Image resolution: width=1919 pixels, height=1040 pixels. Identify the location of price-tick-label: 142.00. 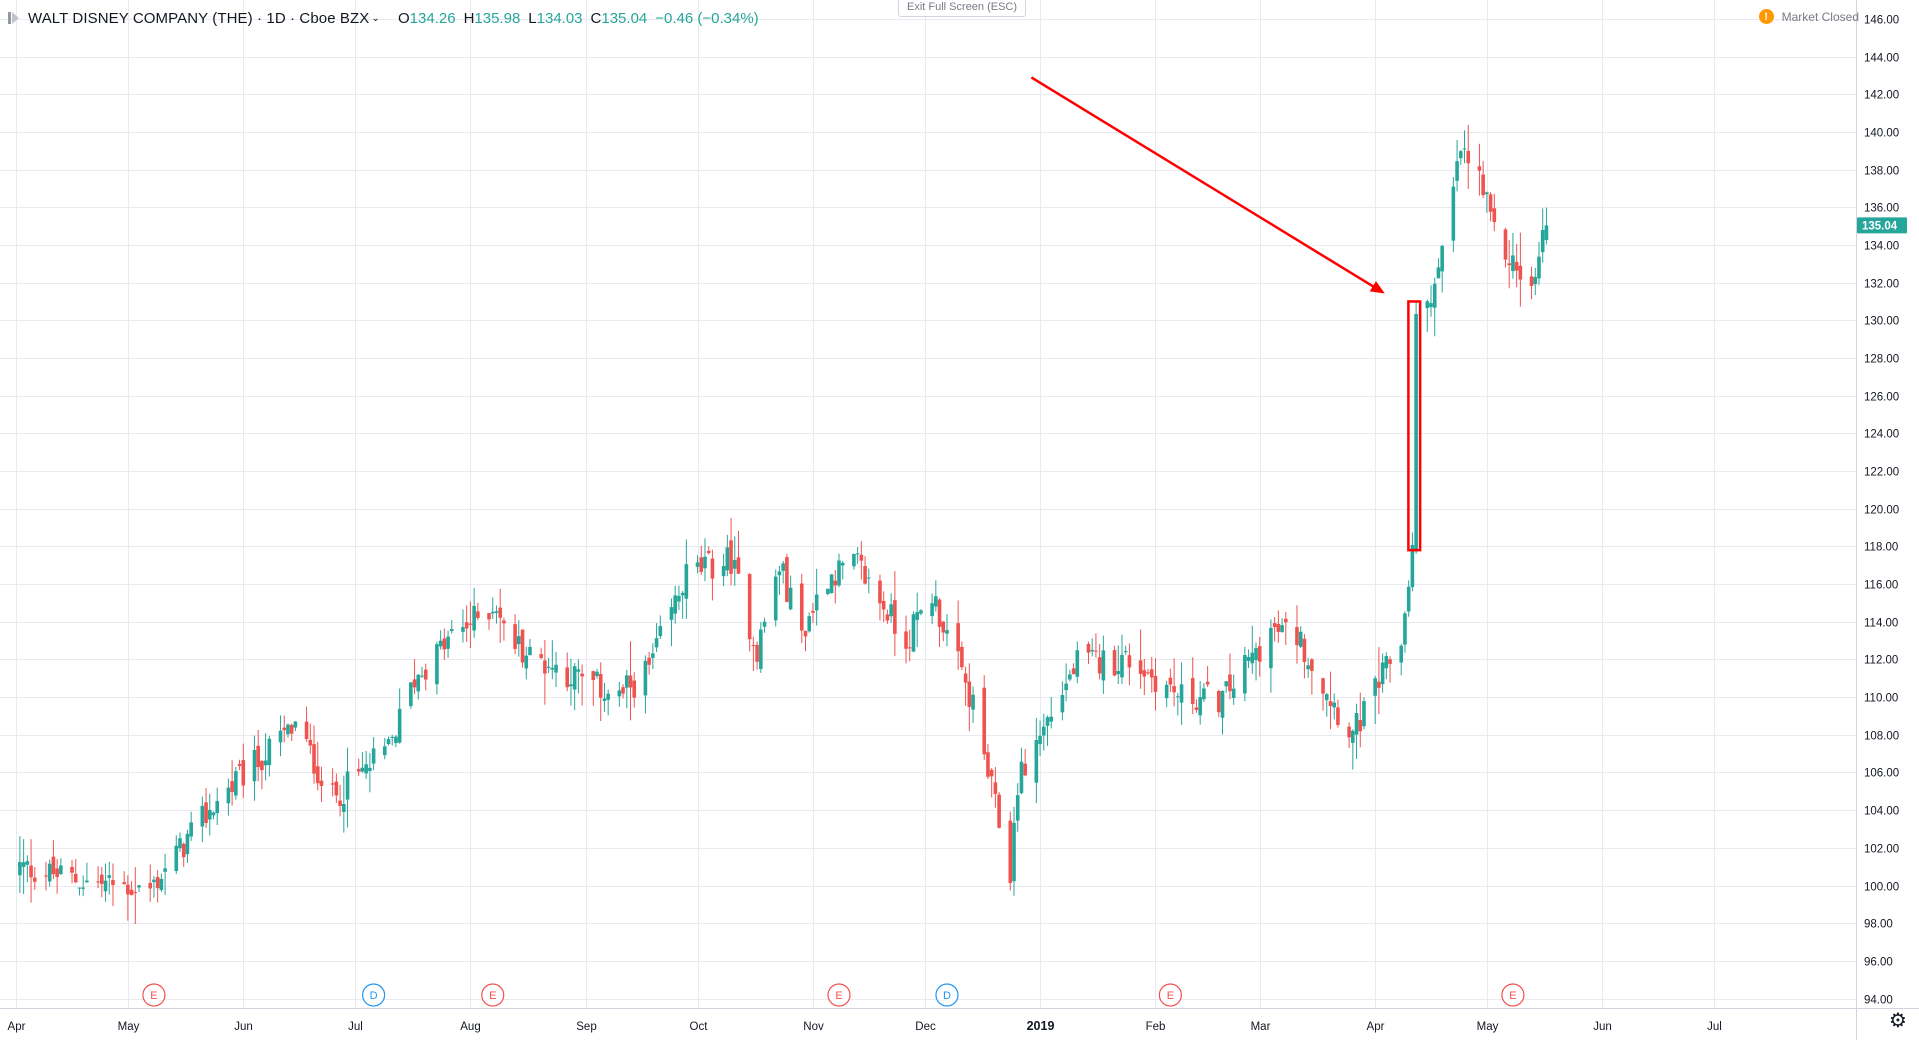
(1881, 96).